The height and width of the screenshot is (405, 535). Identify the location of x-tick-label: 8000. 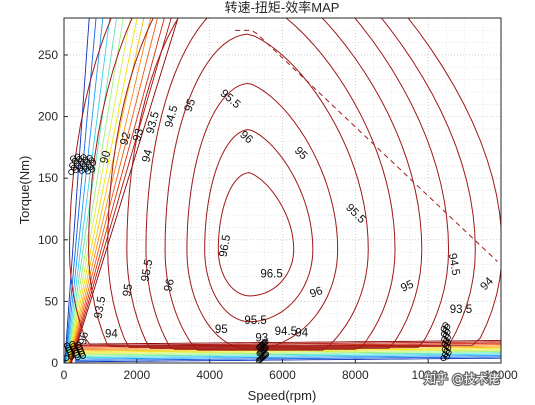
(355, 375).